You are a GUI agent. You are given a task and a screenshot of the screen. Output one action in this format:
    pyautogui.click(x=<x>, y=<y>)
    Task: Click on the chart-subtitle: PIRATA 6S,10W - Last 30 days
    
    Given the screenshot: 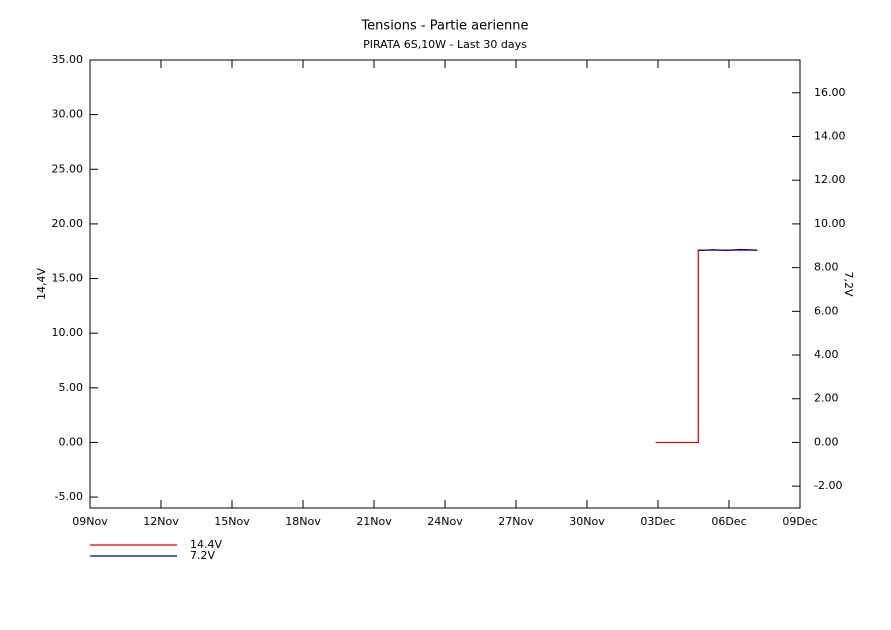 What is the action you would take?
    pyautogui.click(x=445, y=44)
    